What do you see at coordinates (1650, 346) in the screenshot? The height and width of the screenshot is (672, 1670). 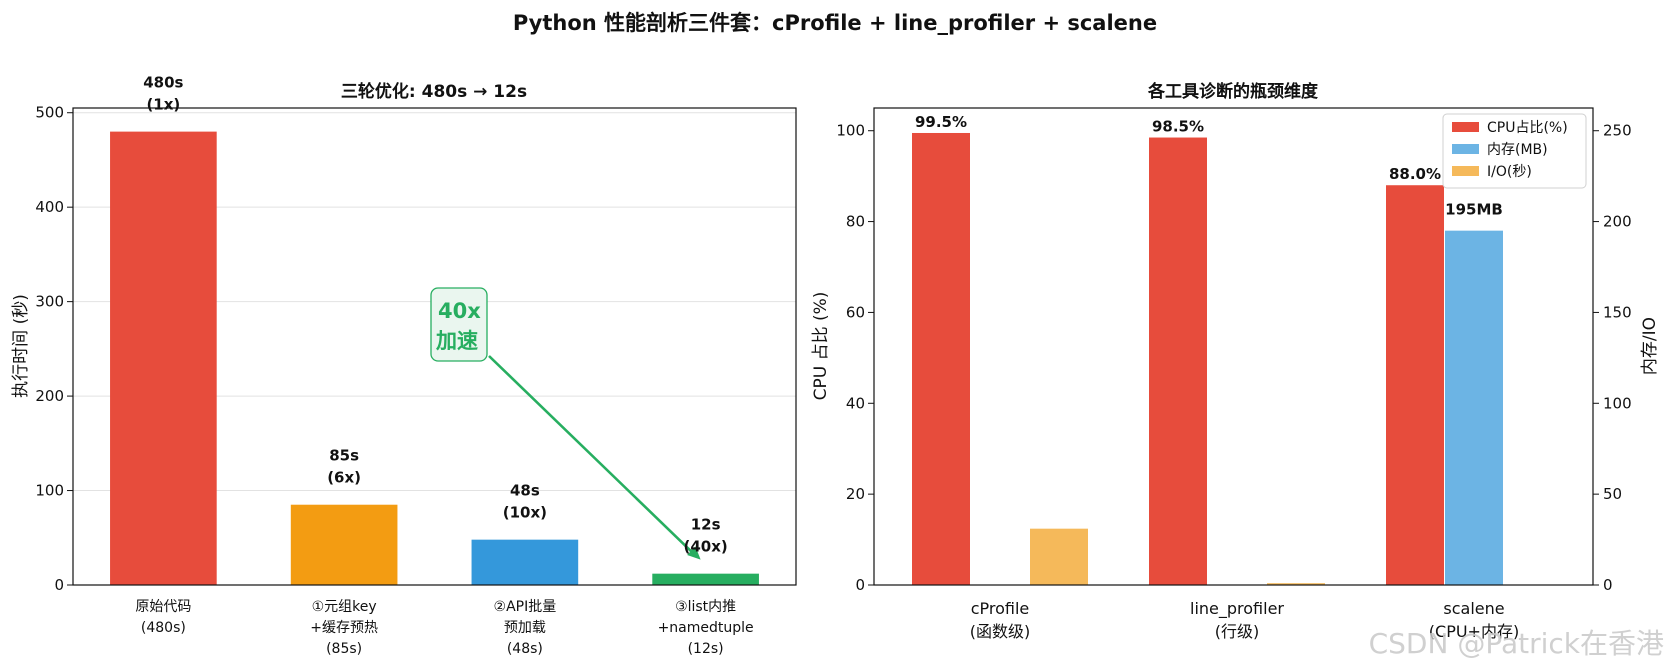 I see `right-y2-axis-label: 内存/IO` at bounding box center [1650, 346].